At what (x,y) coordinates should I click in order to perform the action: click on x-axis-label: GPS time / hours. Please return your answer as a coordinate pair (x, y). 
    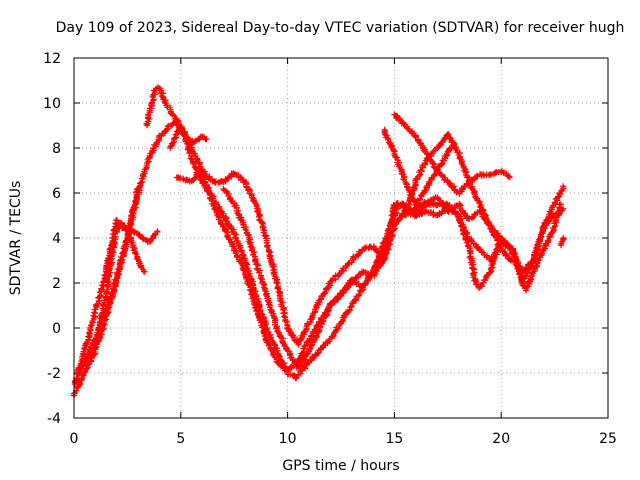
    Looking at the image, I should click on (340, 466).